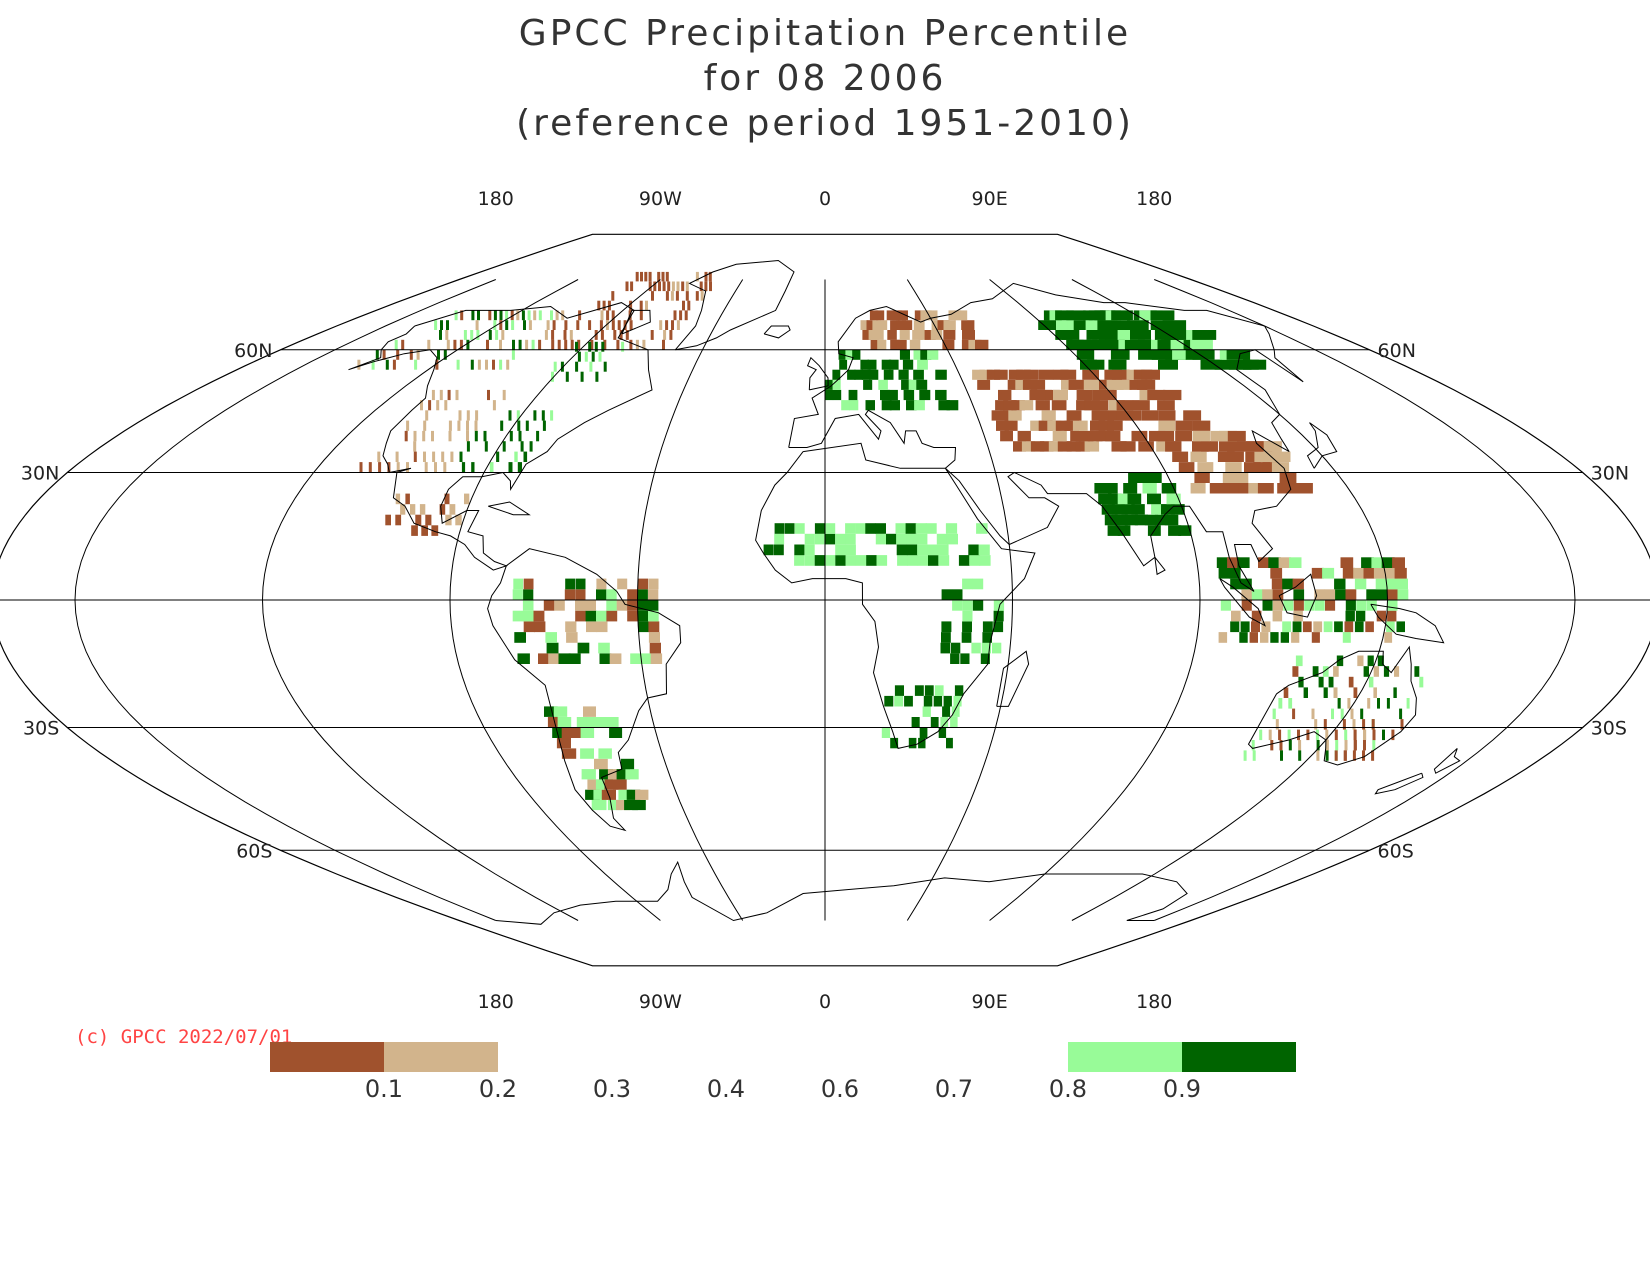  Describe the element at coordinates (777, 332) in the screenshot. I see `coastline-iceland` at that location.